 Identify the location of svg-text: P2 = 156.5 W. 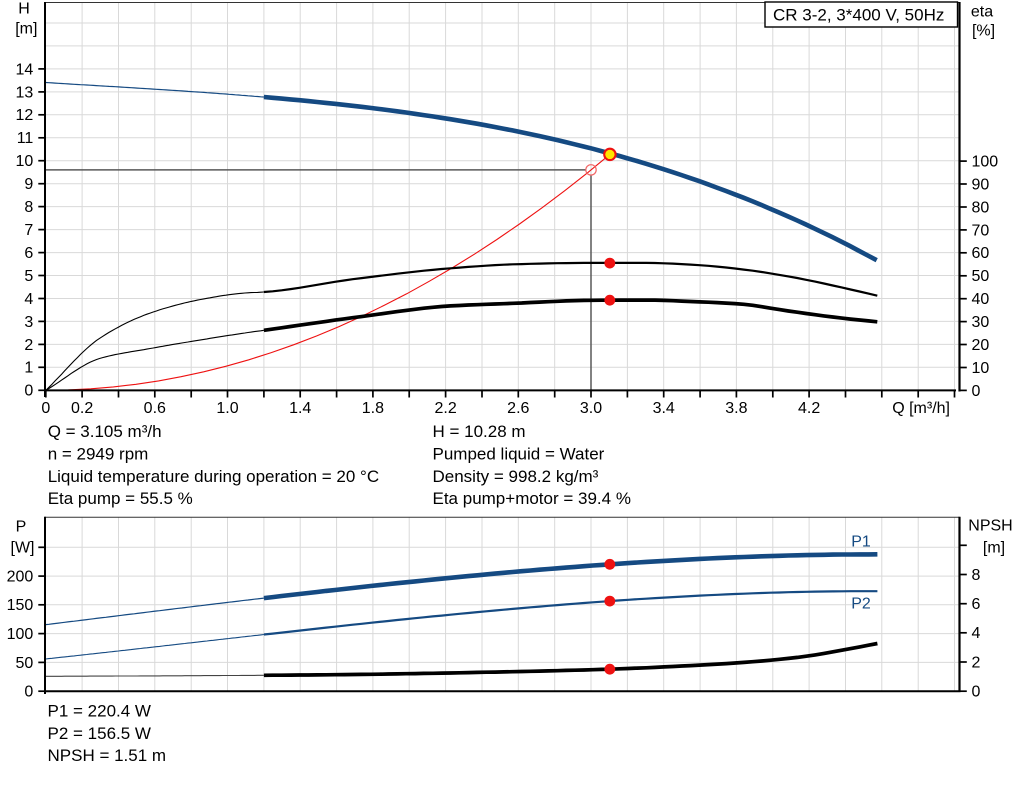
(99, 733).